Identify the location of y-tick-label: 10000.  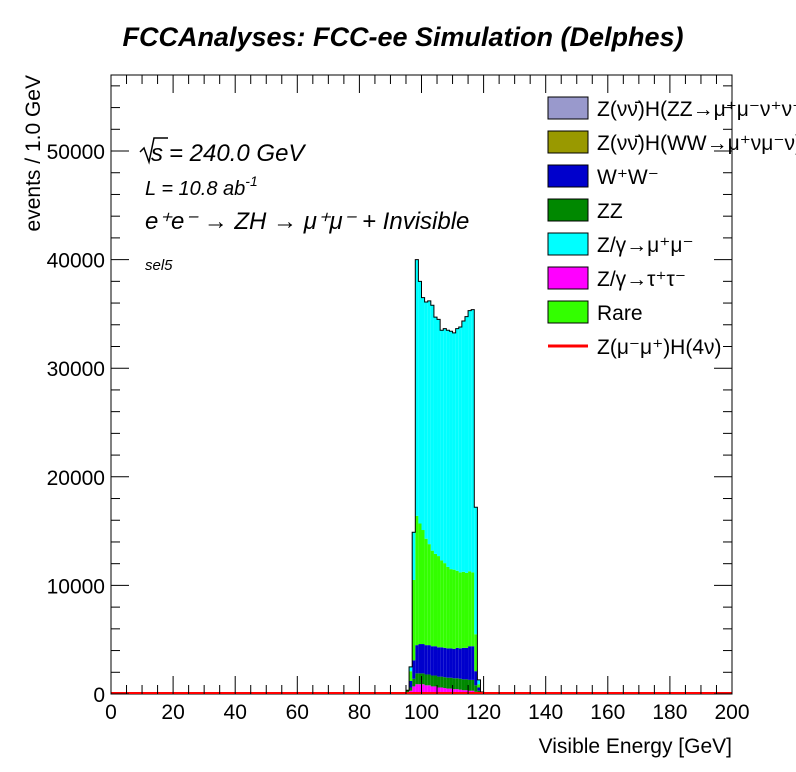
(76, 586).